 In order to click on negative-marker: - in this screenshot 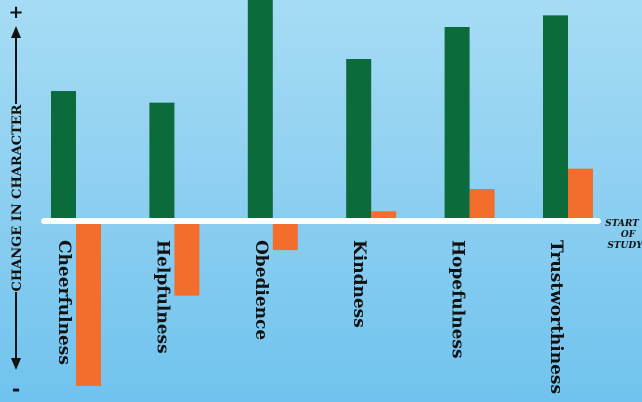, I will do `click(16, 389)`.